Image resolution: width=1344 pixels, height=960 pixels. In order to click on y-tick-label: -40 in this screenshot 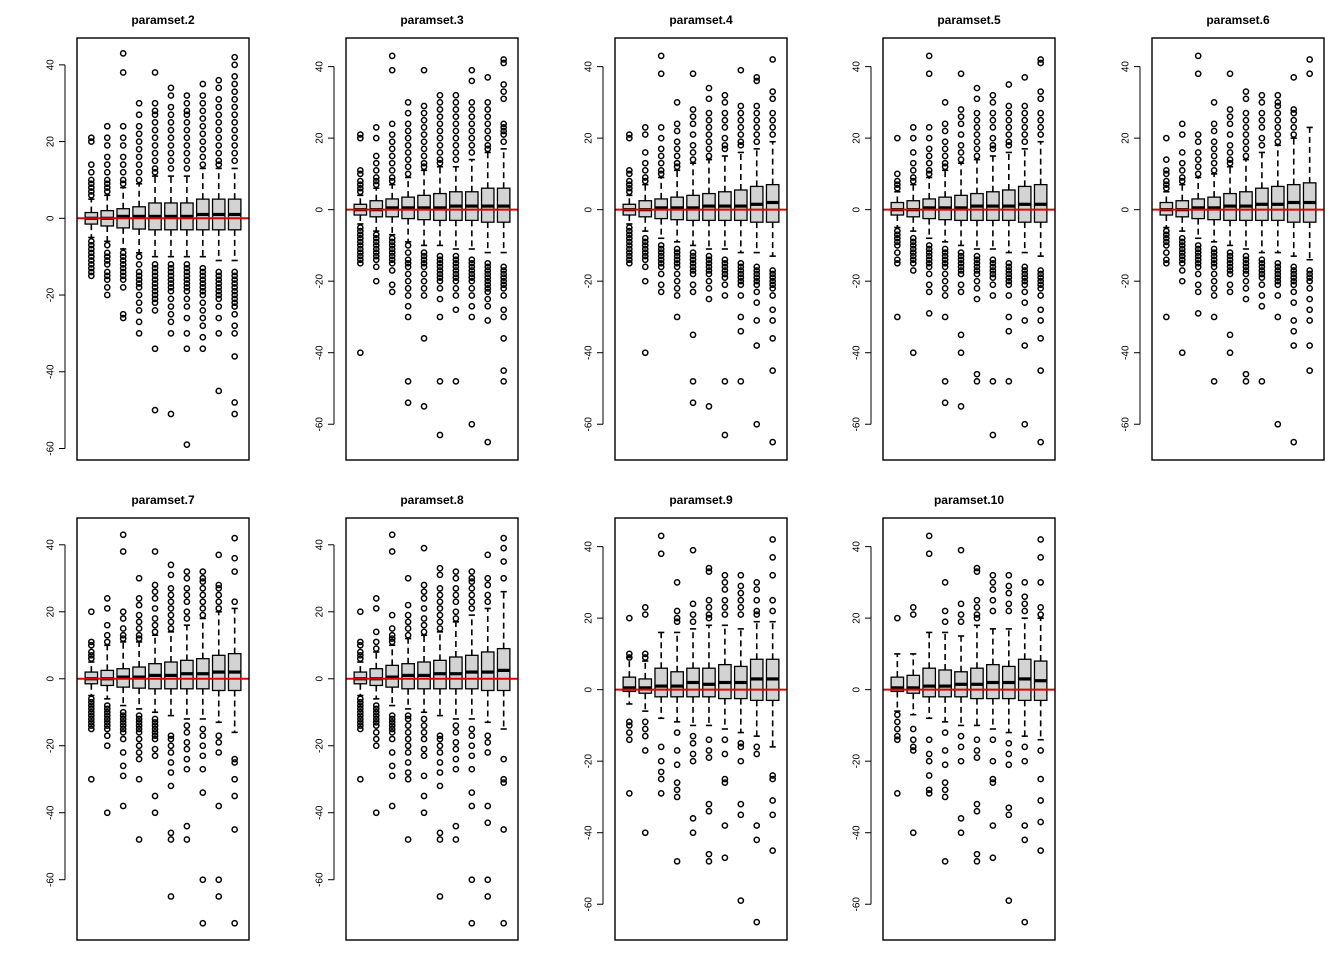, I will do `click(320, 352)`.